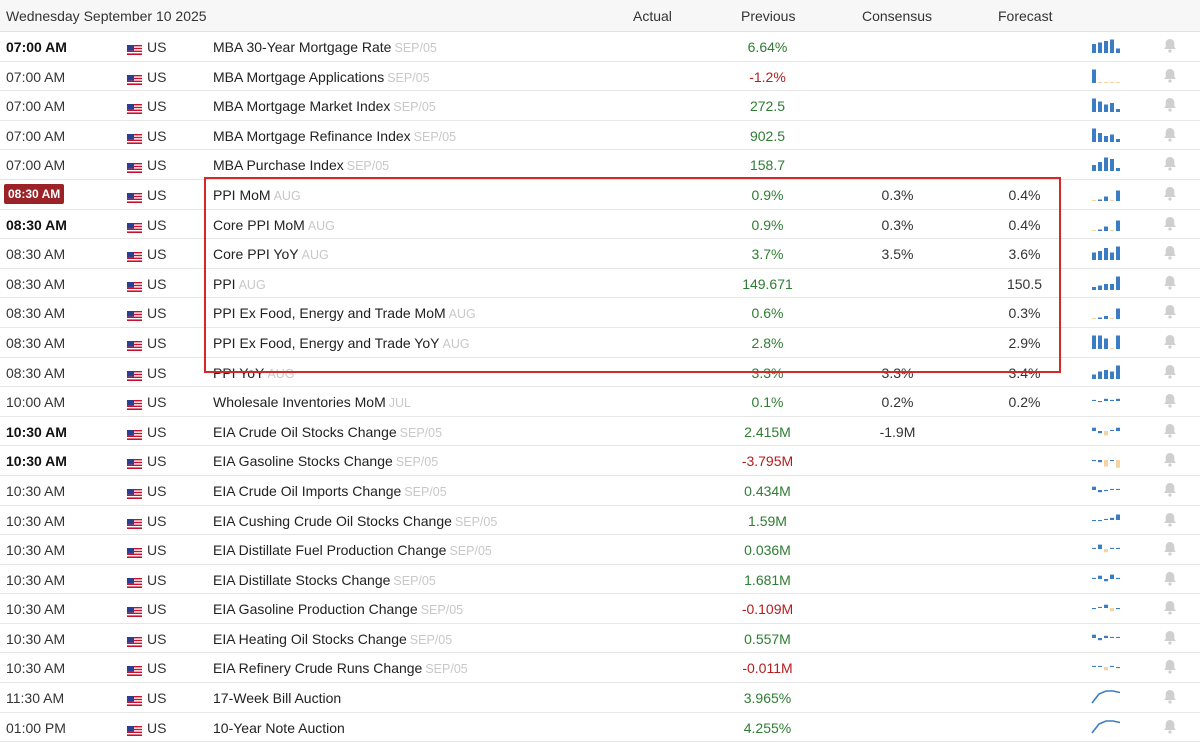 The height and width of the screenshot is (742, 1200). What do you see at coordinates (1025, 16) in the screenshot?
I see `col-forecast-header: Forecast` at bounding box center [1025, 16].